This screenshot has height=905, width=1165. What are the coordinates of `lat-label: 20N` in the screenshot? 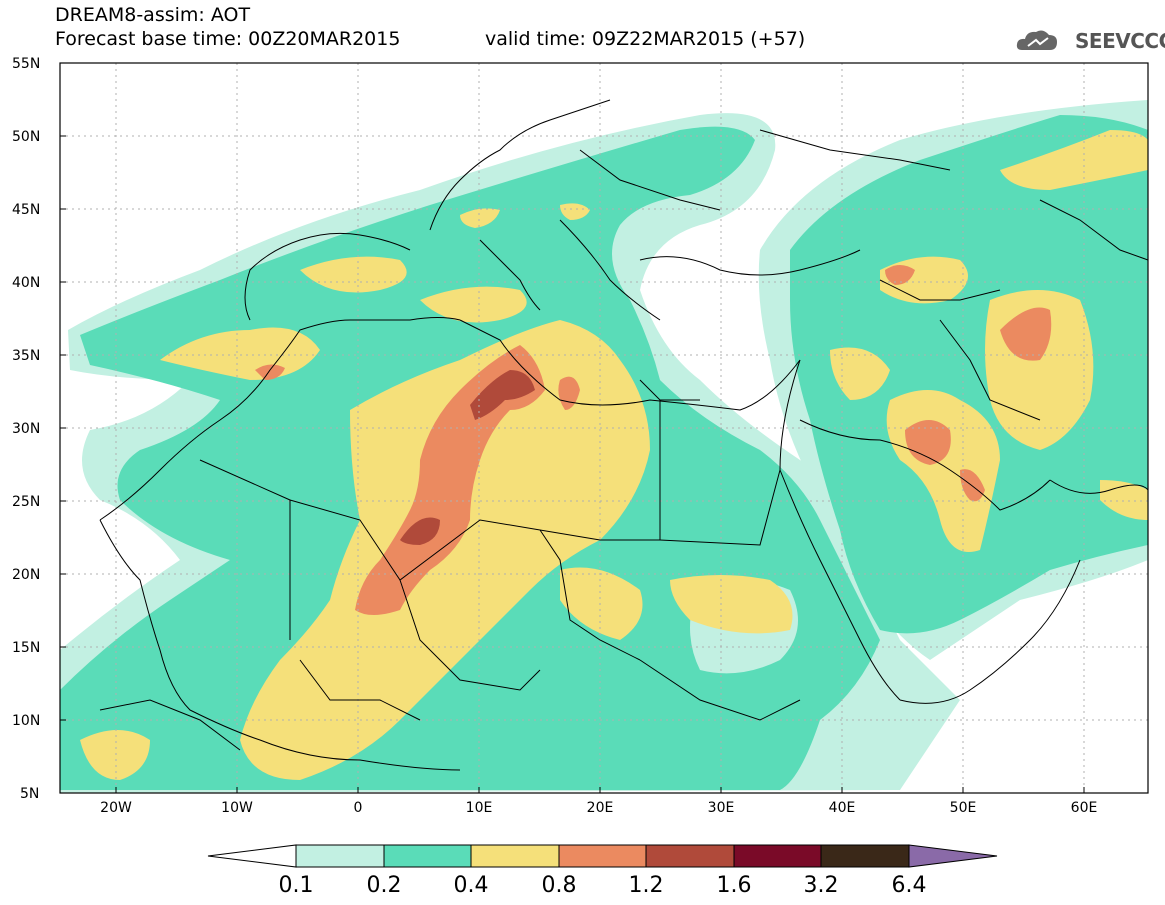 It's located at (26, 575).